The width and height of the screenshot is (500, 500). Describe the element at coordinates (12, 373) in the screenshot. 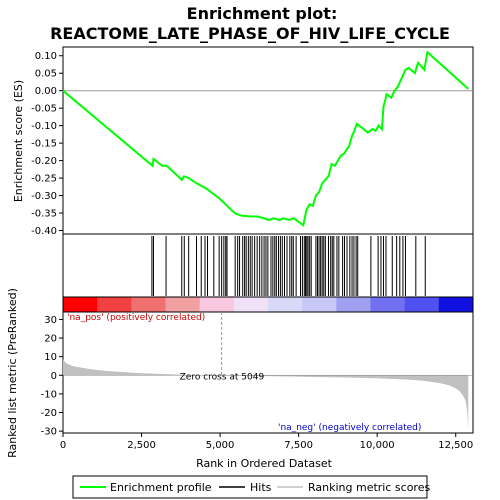

I see `metric-y-axis-label: Ranked list metric (PreRanked)` at that location.